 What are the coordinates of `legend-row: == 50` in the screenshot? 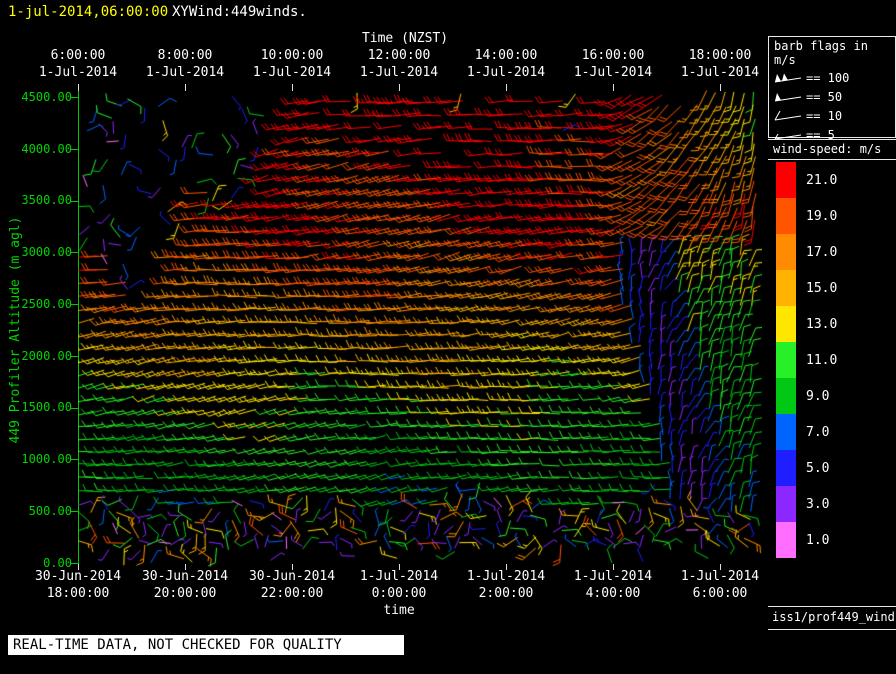 It's located at (832, 96).